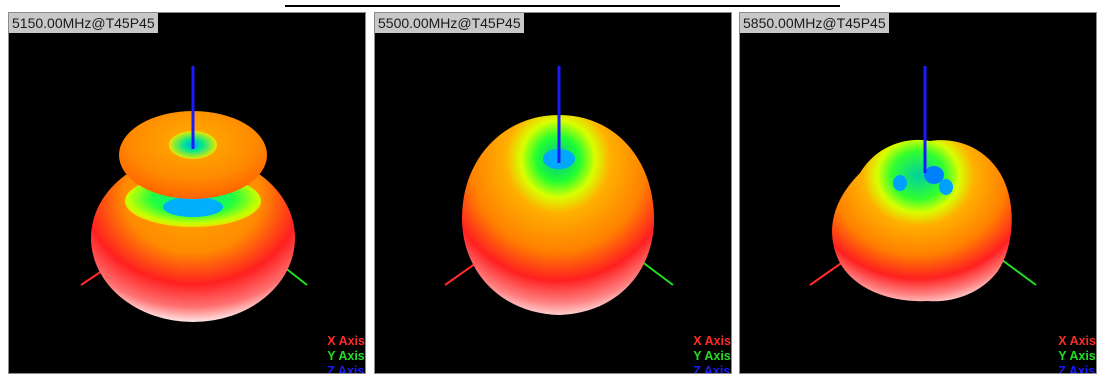 The image size is (1099, 374). Describe the element at coordinates (449, 23) in the screenshot. I see `panel-title: 5500.00MHz@T45P45` at that location.